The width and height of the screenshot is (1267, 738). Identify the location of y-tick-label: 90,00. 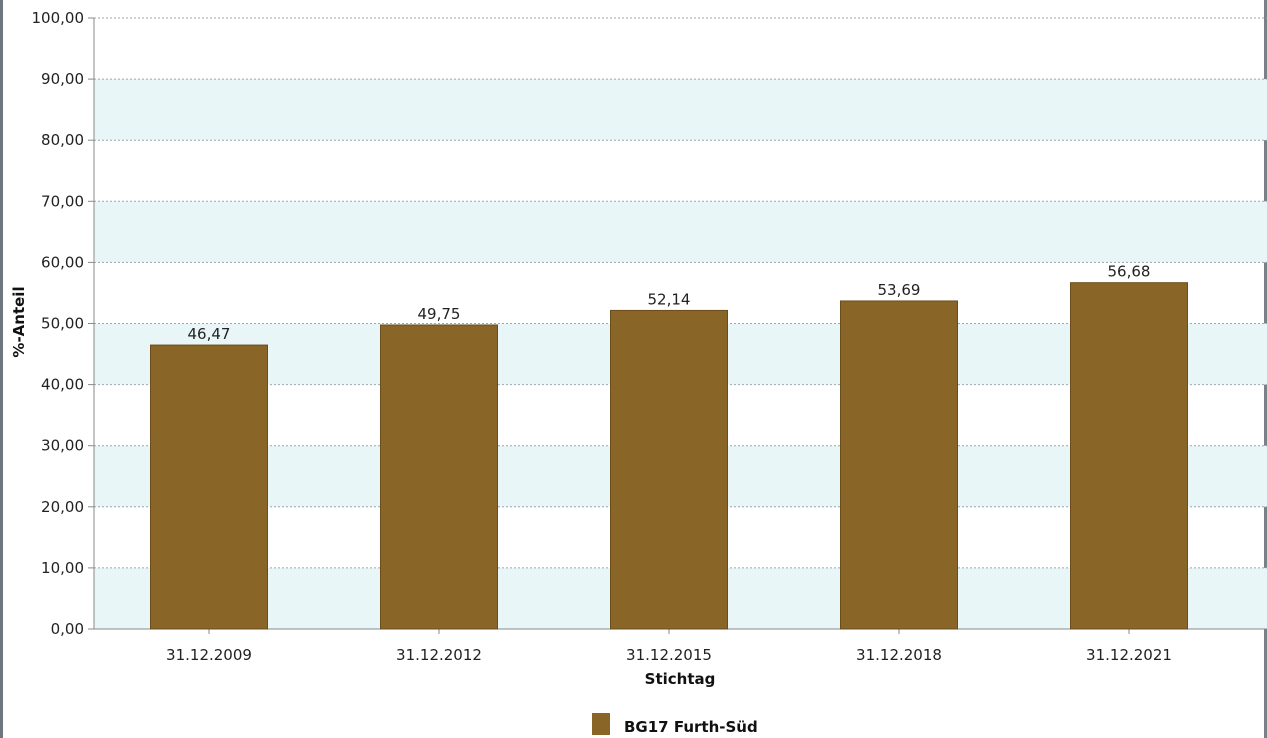
(62, 79).